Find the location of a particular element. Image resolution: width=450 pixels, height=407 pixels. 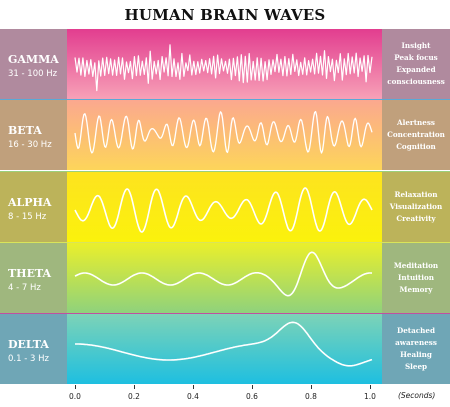

band-label-panel: BETA 16 - 30 Hz is located at coordinates (33, 135).